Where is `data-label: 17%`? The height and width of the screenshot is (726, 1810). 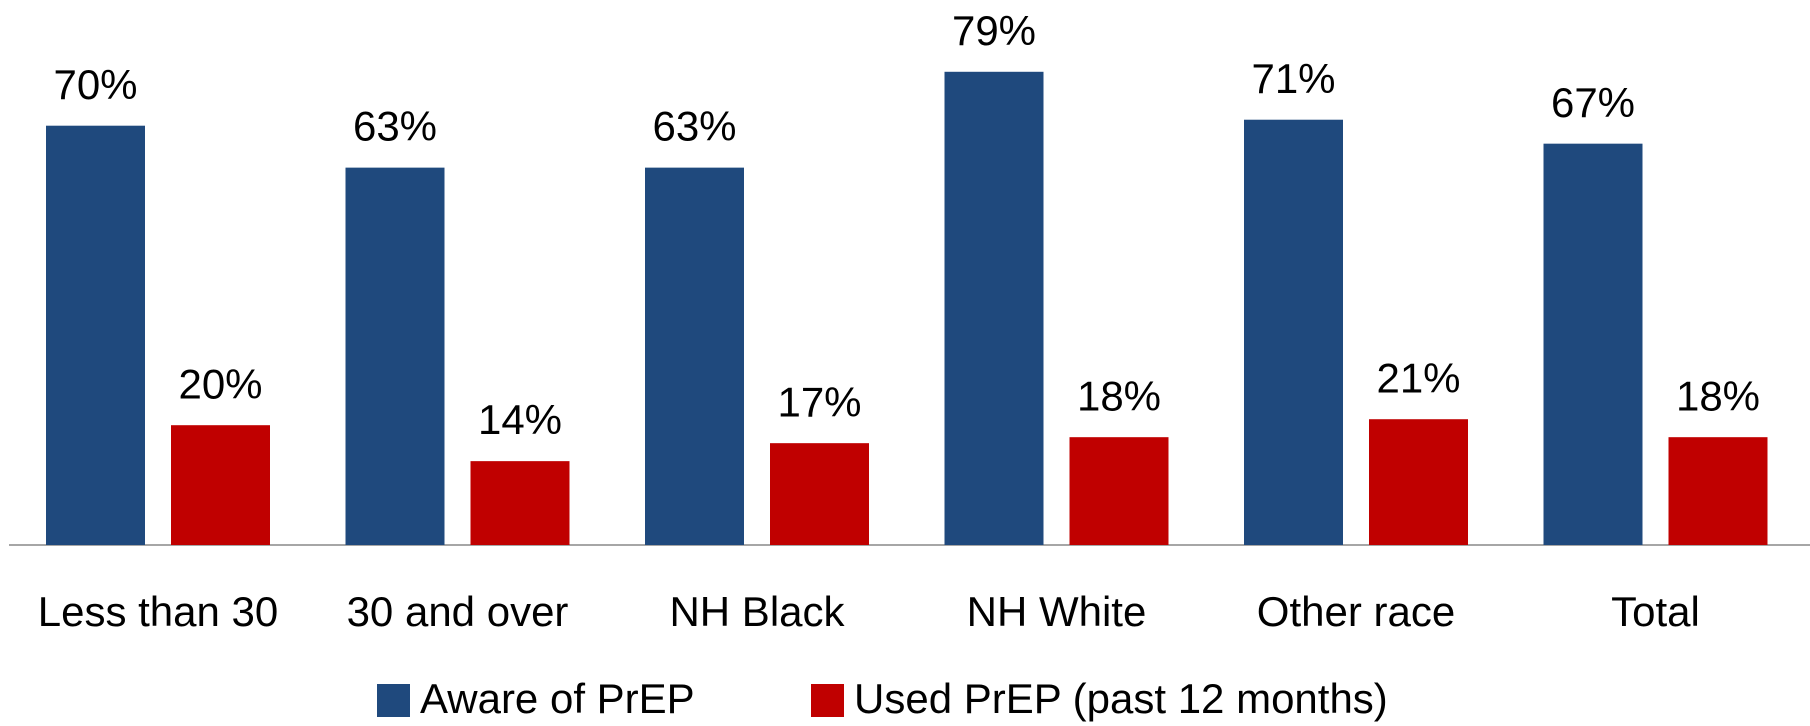 data-label: 17% is located at coordinates (819, 401).